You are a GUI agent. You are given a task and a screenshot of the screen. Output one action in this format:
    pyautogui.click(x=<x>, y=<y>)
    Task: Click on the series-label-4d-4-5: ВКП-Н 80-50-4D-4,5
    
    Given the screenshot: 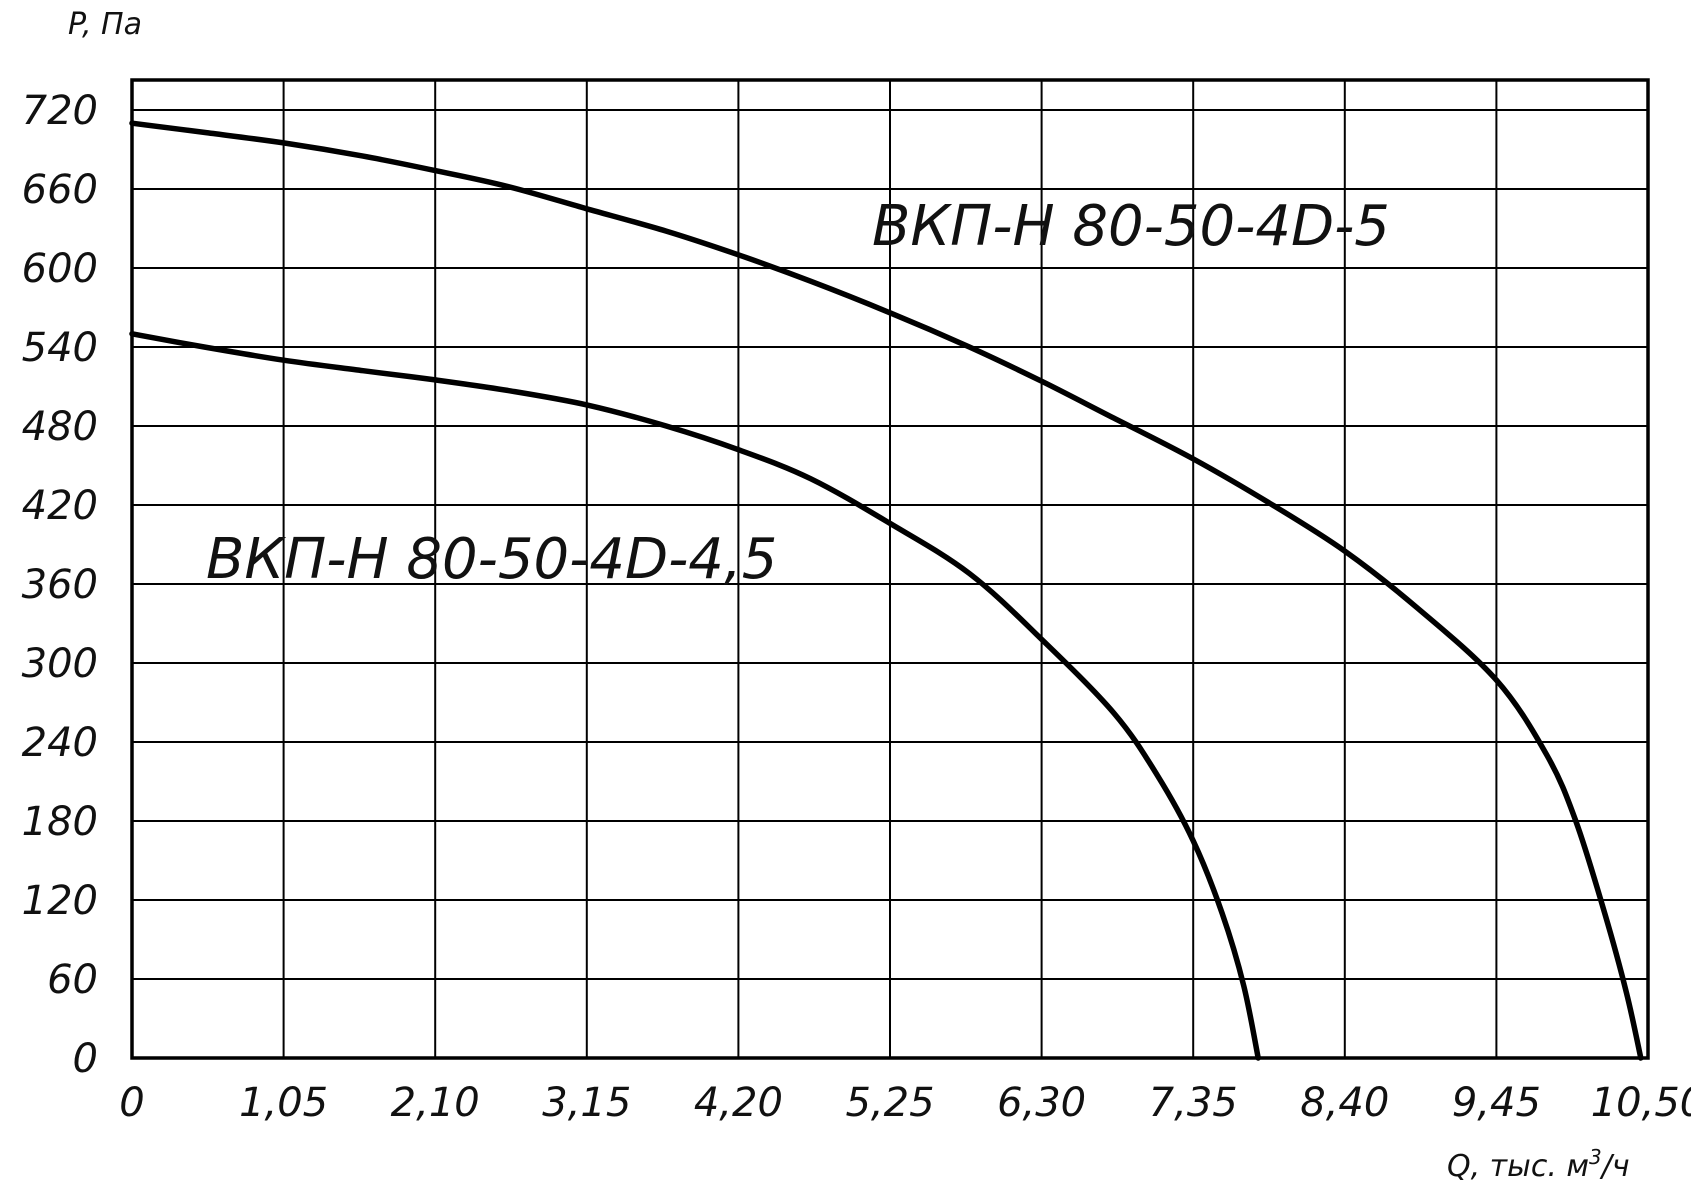 What is the action you would take?
    pyautogui.click(x=491, y=559)
    